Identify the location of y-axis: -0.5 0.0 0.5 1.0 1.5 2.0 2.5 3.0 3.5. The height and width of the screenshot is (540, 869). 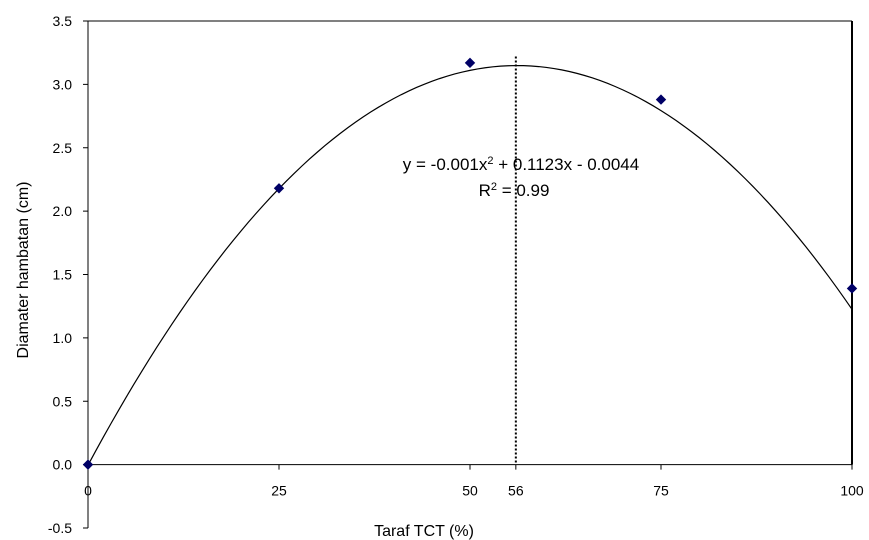
(68, 274).